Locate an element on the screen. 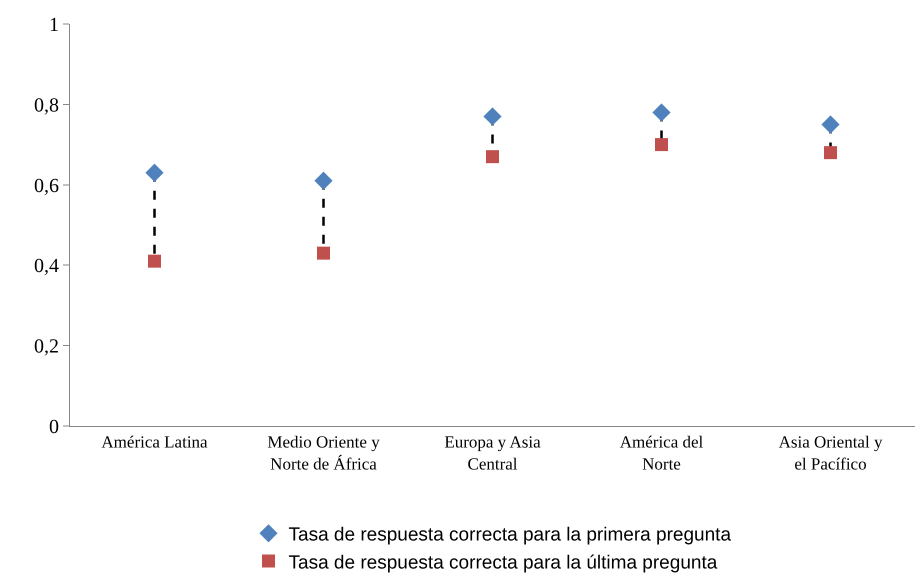 The height and width of the screenshot is (586, 920). x-tick-label: América Latina is located at coordinates (154, 442).